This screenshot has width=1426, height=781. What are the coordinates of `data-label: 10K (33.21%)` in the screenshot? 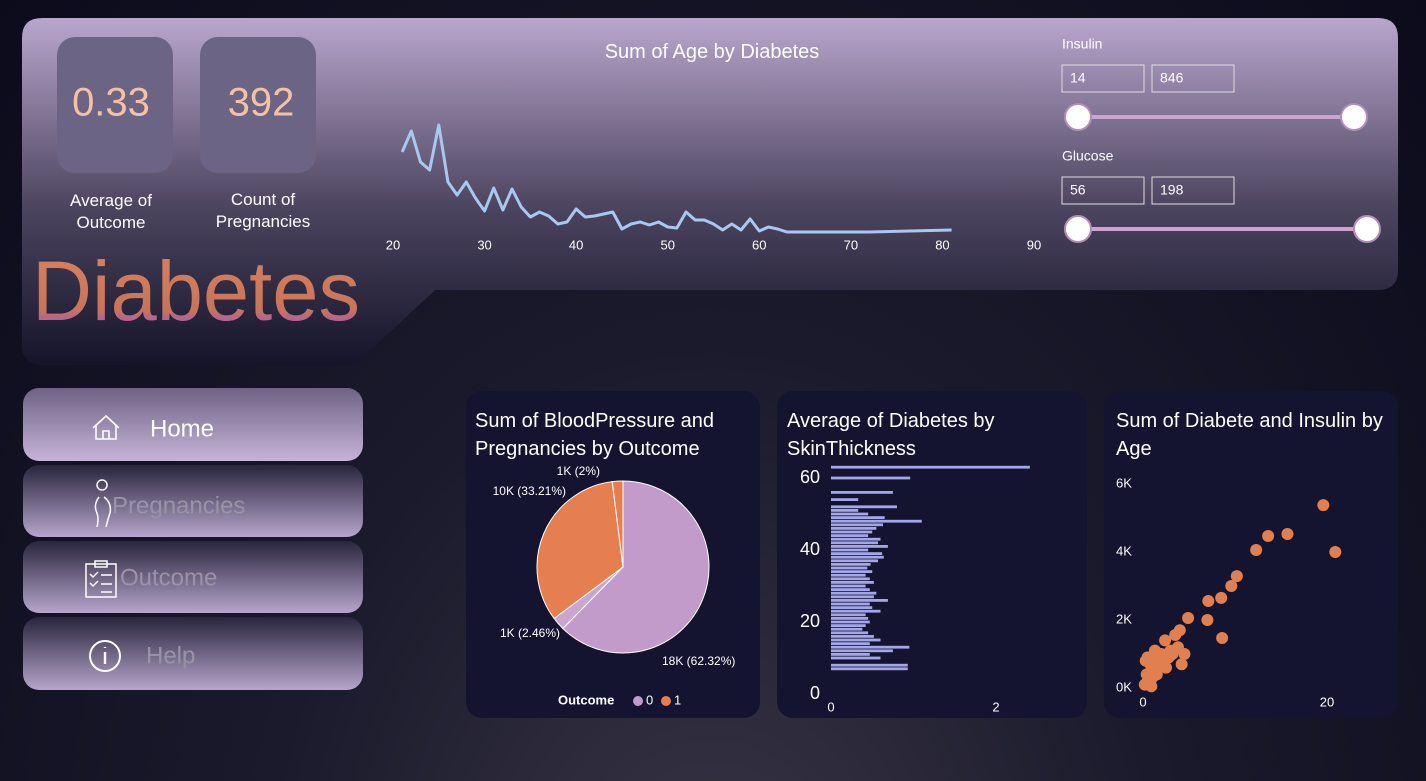 It's located at (529, 491).